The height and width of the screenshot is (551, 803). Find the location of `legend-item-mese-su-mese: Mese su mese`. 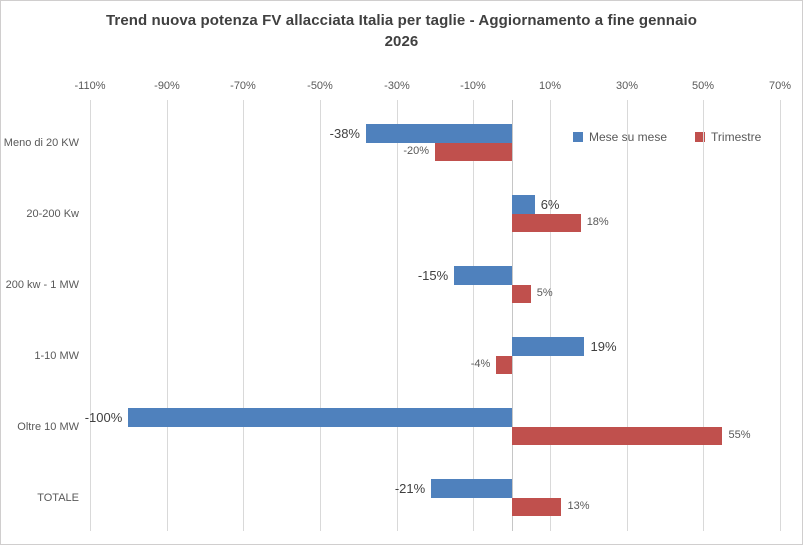

legend-item-mese-su-mese: Mese su mese is located at coordinates (620, 137).